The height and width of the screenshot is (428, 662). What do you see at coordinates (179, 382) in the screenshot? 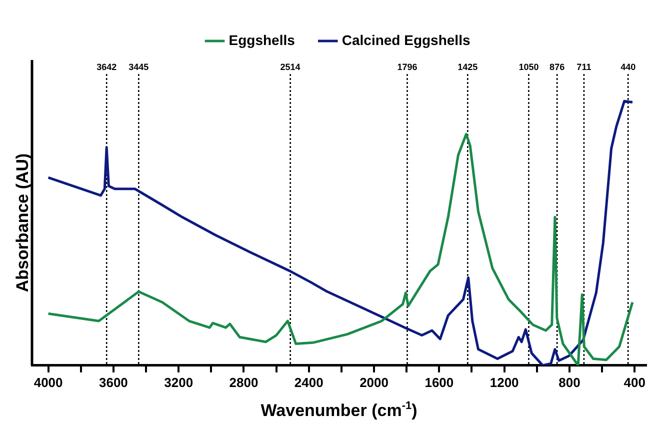
I see `x-tick-label: 3200` at bounding box center [179, 382].